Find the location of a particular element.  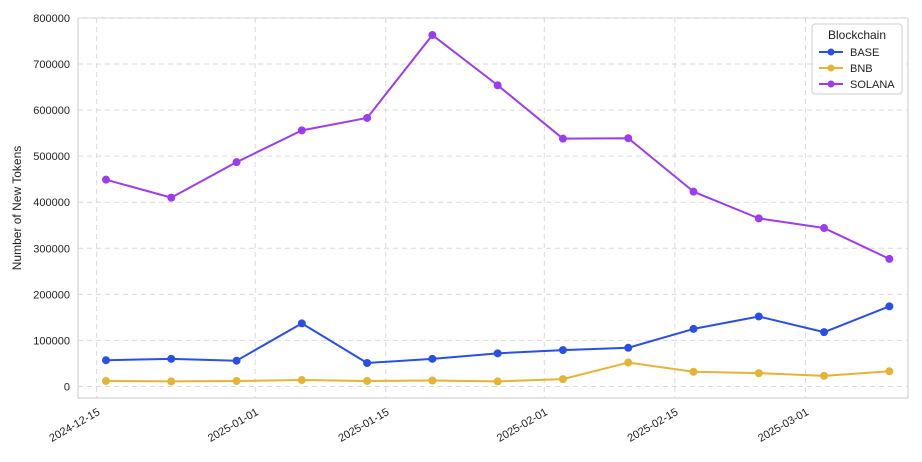

y-tick-label: 300000 is located at coordinates (51, 249).